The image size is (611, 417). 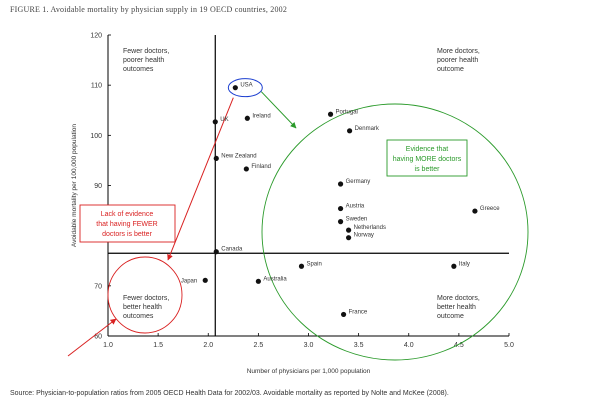 I want to click on quadrant-label-top-right: outcome, so click(x=450, y=69).